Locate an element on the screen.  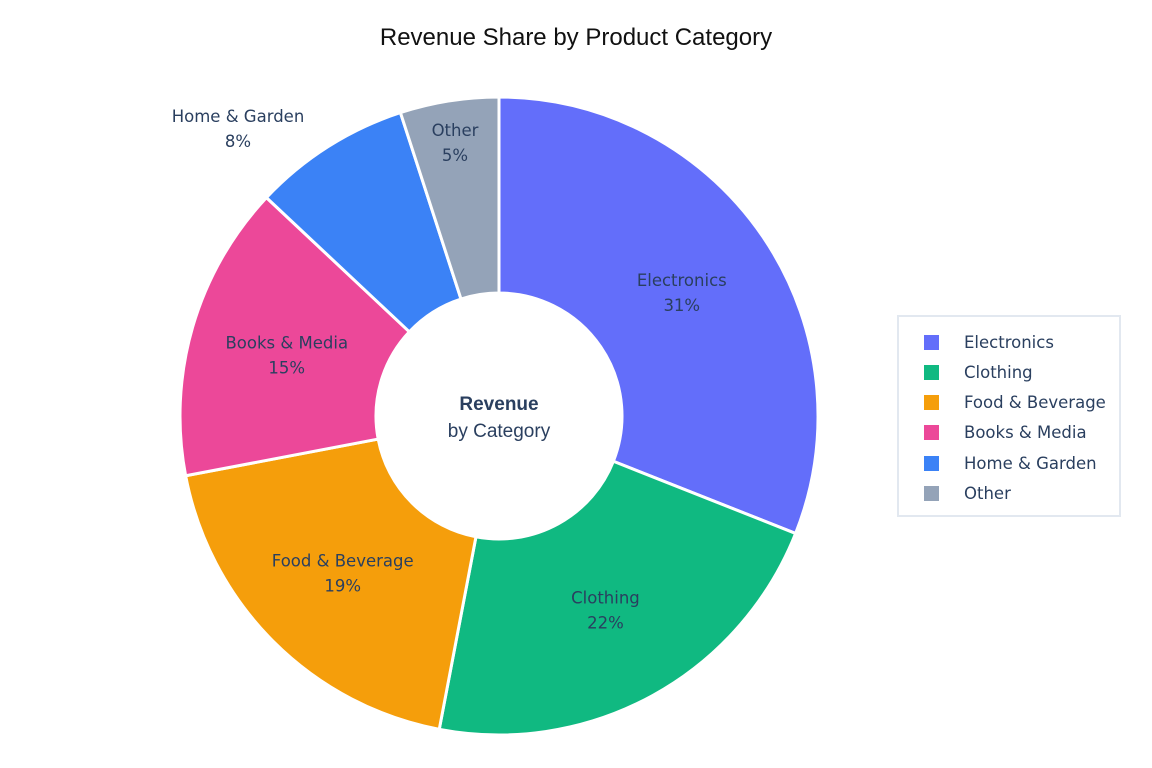
legend-item-electronics: Electronics is located at coordinates (976, 342).